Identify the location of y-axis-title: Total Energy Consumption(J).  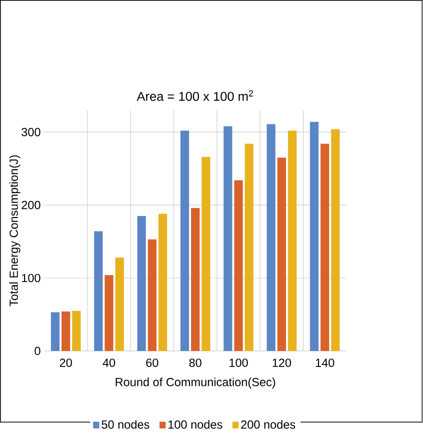
(15, 230).